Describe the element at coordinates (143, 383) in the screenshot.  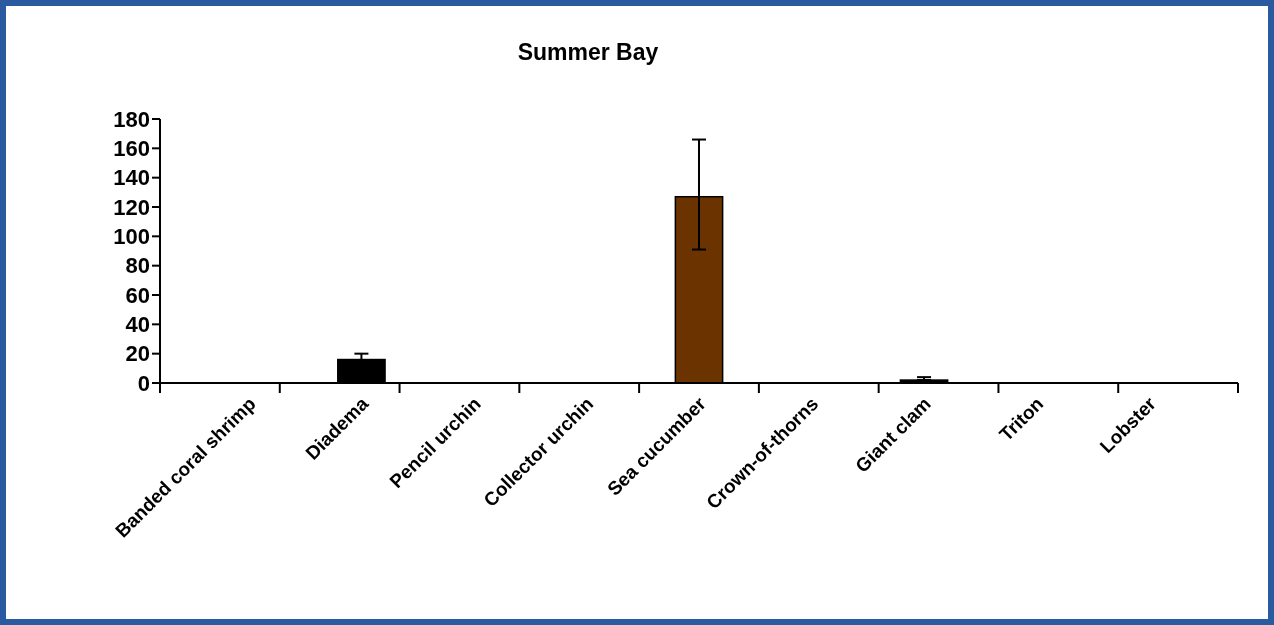
I see `y-tick-label: 0` at that location.